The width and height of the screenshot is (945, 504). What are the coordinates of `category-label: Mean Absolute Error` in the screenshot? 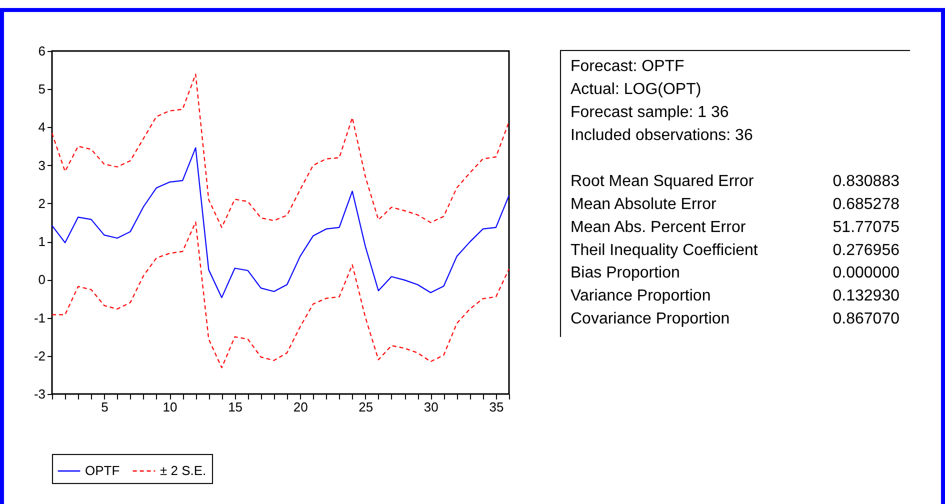 It's located at (644, 204).